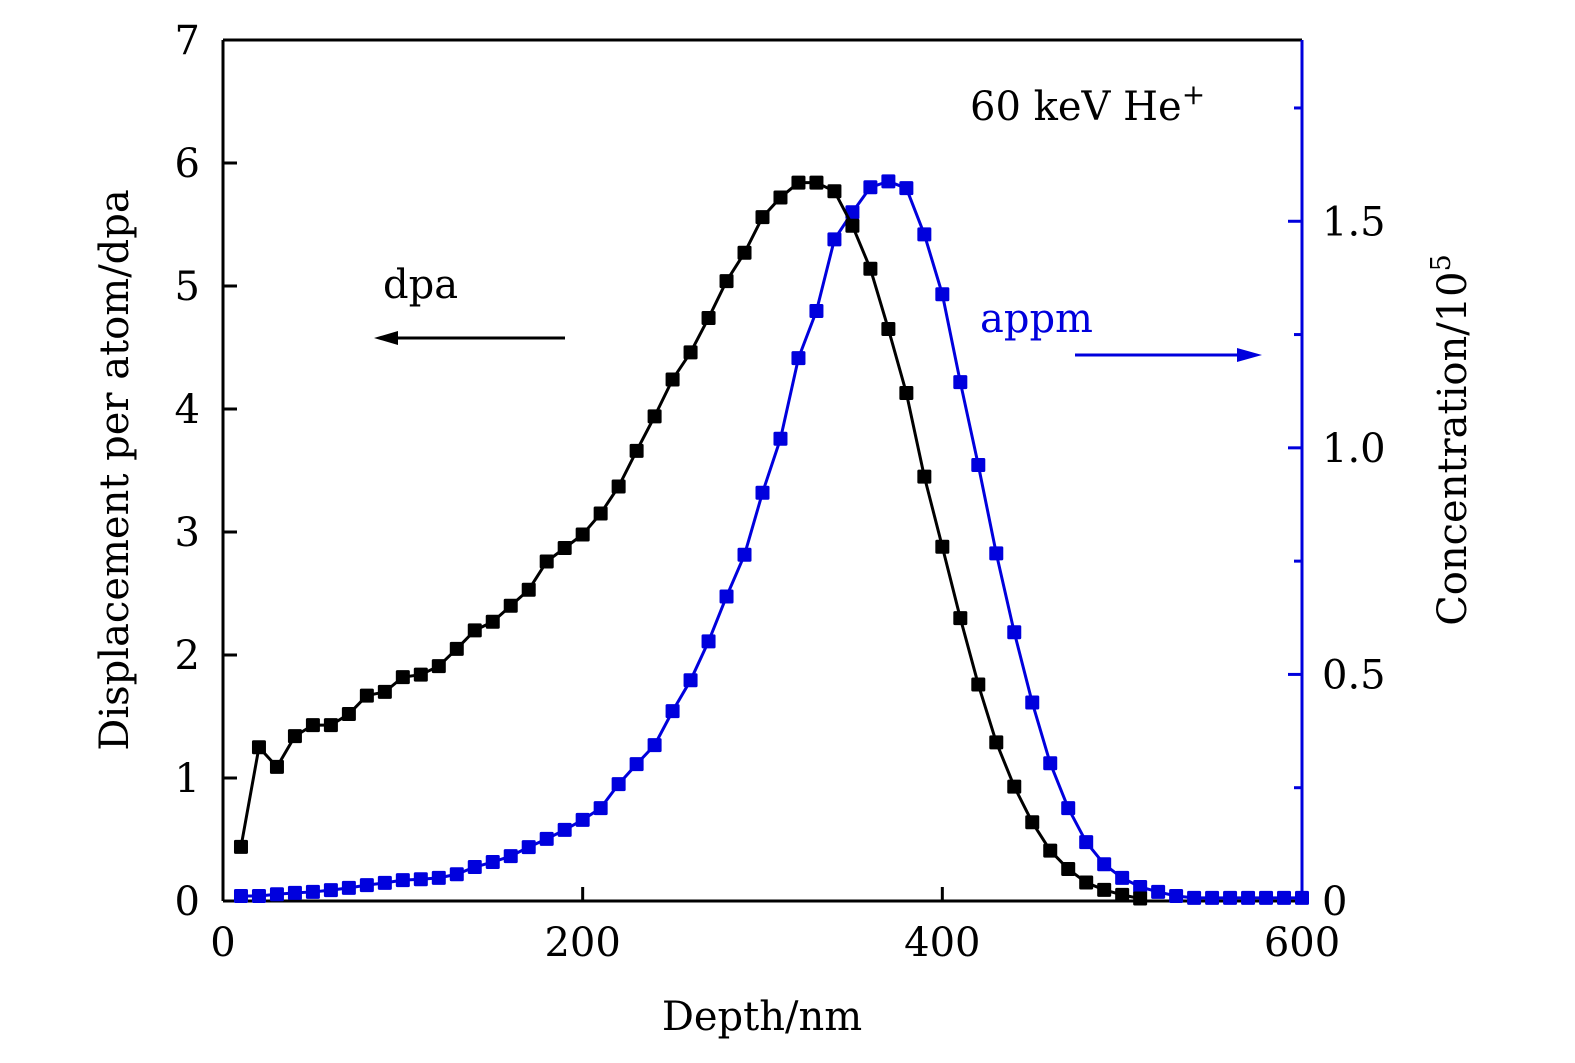 Image resolution: width=1575 pixels, height=1063 pixels. I want to click on y-right-tick-label: 0, so click(1334, 902).